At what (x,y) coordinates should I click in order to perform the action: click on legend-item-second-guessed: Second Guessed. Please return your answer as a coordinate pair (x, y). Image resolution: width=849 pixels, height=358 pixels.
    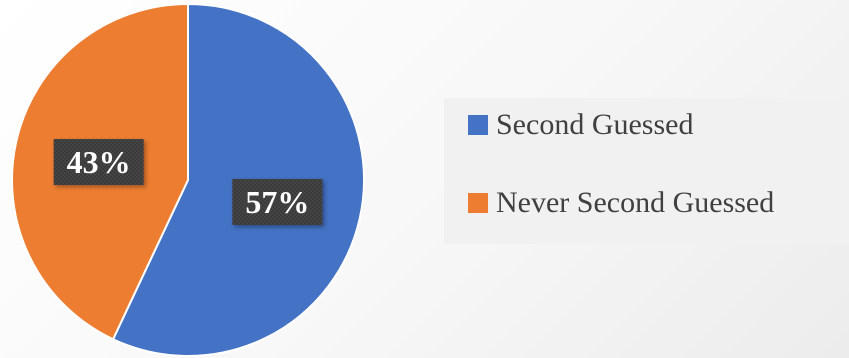
    Looking at the image, I should click on (580, 125).